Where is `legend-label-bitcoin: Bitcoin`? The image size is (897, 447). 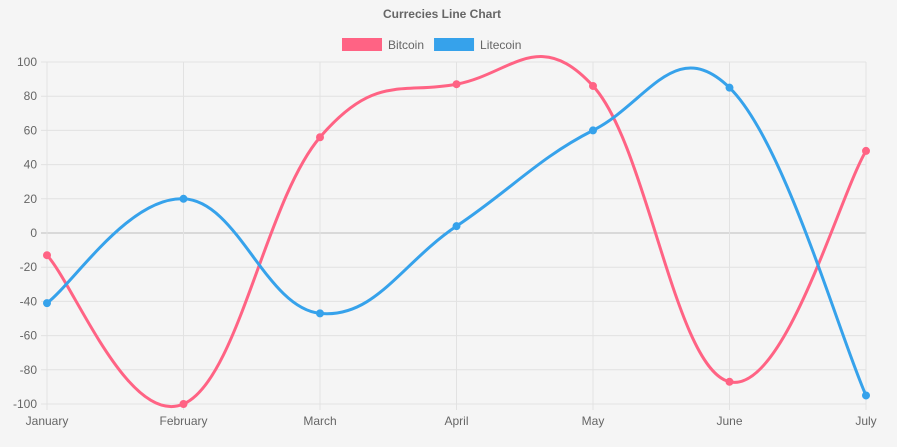
legend-label-bitcoin: Bitcoin is located at coordinates (406, 45).